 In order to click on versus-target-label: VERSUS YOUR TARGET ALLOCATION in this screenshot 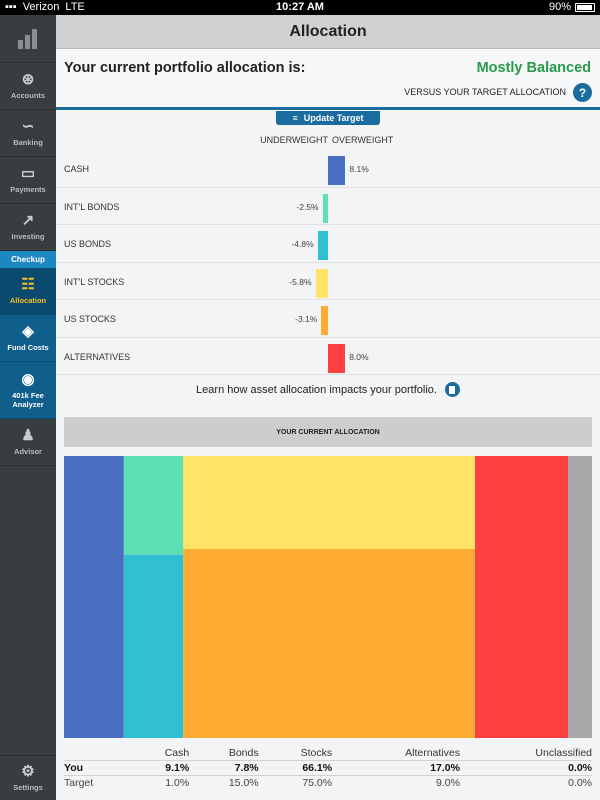, I will do `click(485, 92)`.